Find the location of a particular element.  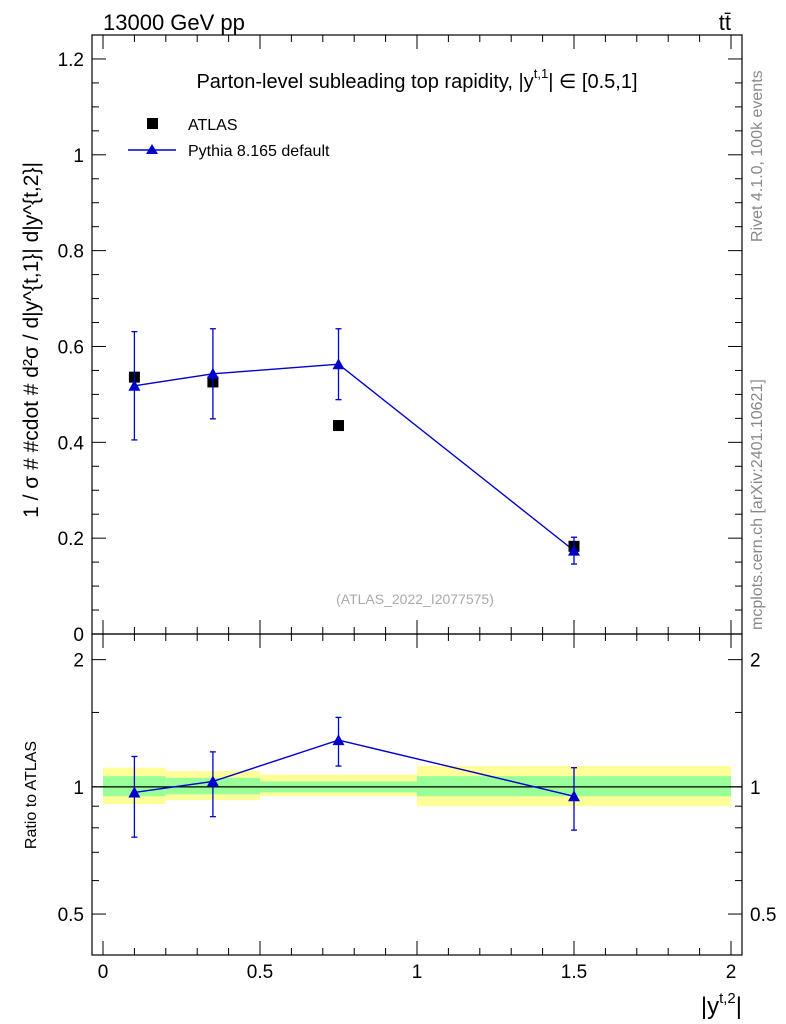

ratio-y-tick-label: 1 is located at coordinates (78, 788).